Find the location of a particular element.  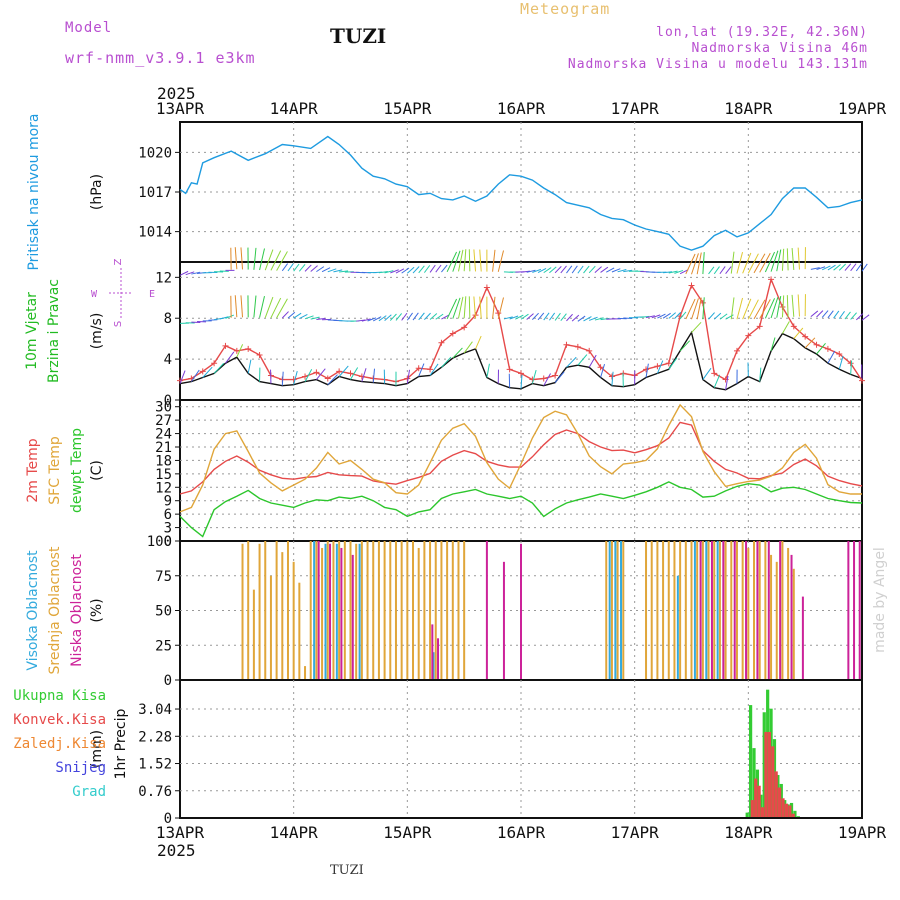

top-year-label: 2025 is located at coordinates (176, 93).